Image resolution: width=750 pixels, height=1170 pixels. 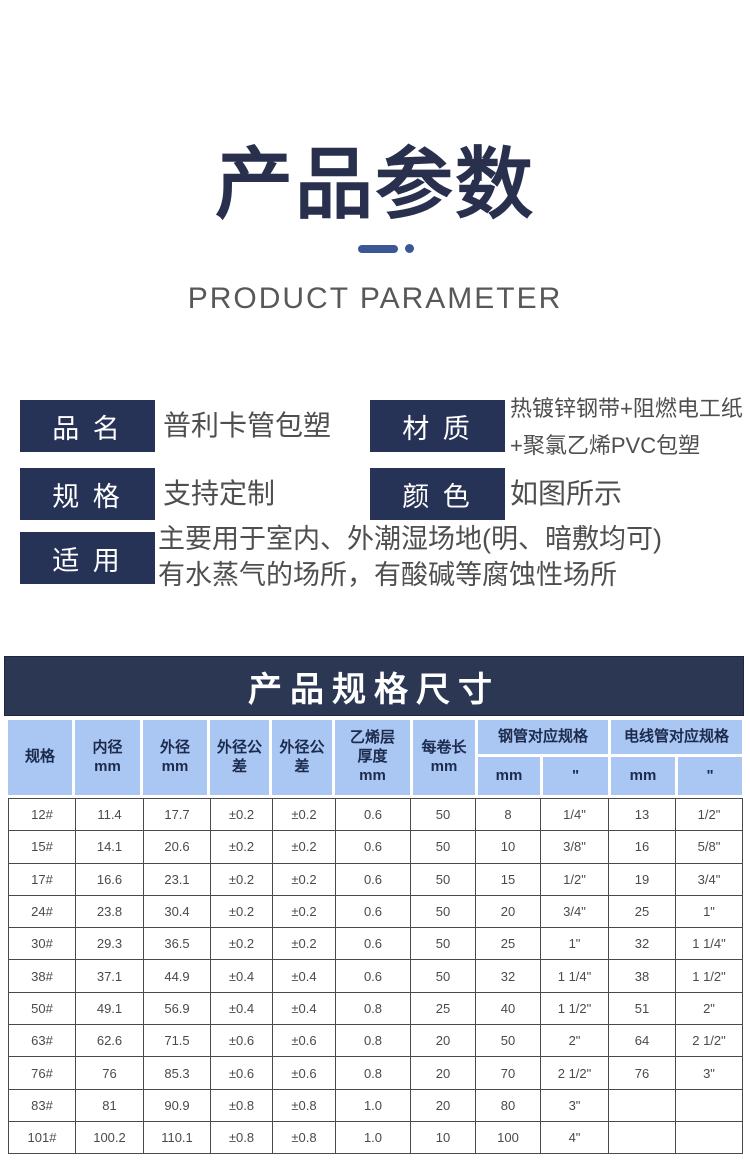 I want to click on table-cell: 3/4", so click(x=574, y=911).